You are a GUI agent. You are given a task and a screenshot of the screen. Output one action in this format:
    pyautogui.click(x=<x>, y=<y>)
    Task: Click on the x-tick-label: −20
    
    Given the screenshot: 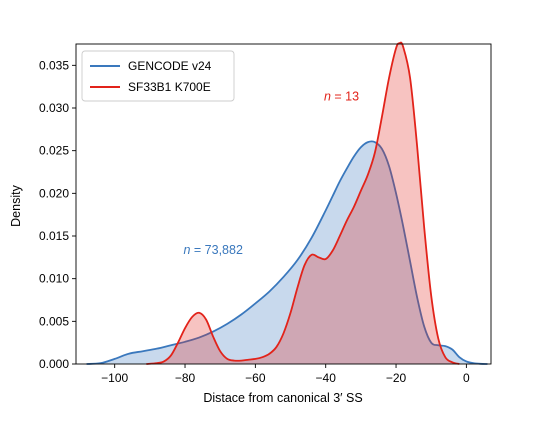 What is the action you would take?
    pyautogui.click(x=396, y=378)
    